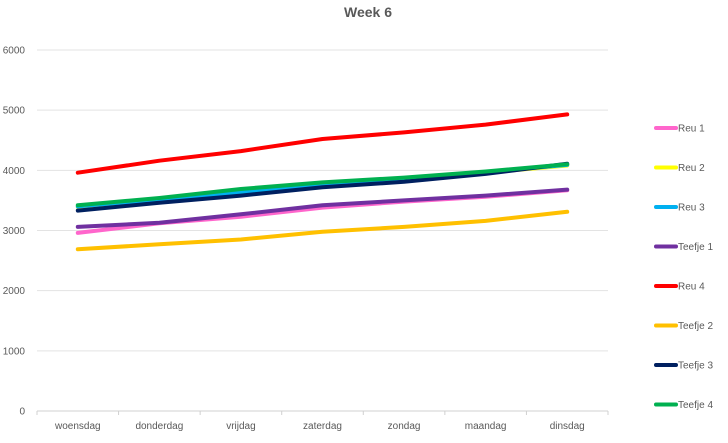 This screenshot has width=728, height=443. What do you see at coordinates (695, 405) in the screenshot?
I see `legend-label: Teefje 4` at bounding box center [695, 405].